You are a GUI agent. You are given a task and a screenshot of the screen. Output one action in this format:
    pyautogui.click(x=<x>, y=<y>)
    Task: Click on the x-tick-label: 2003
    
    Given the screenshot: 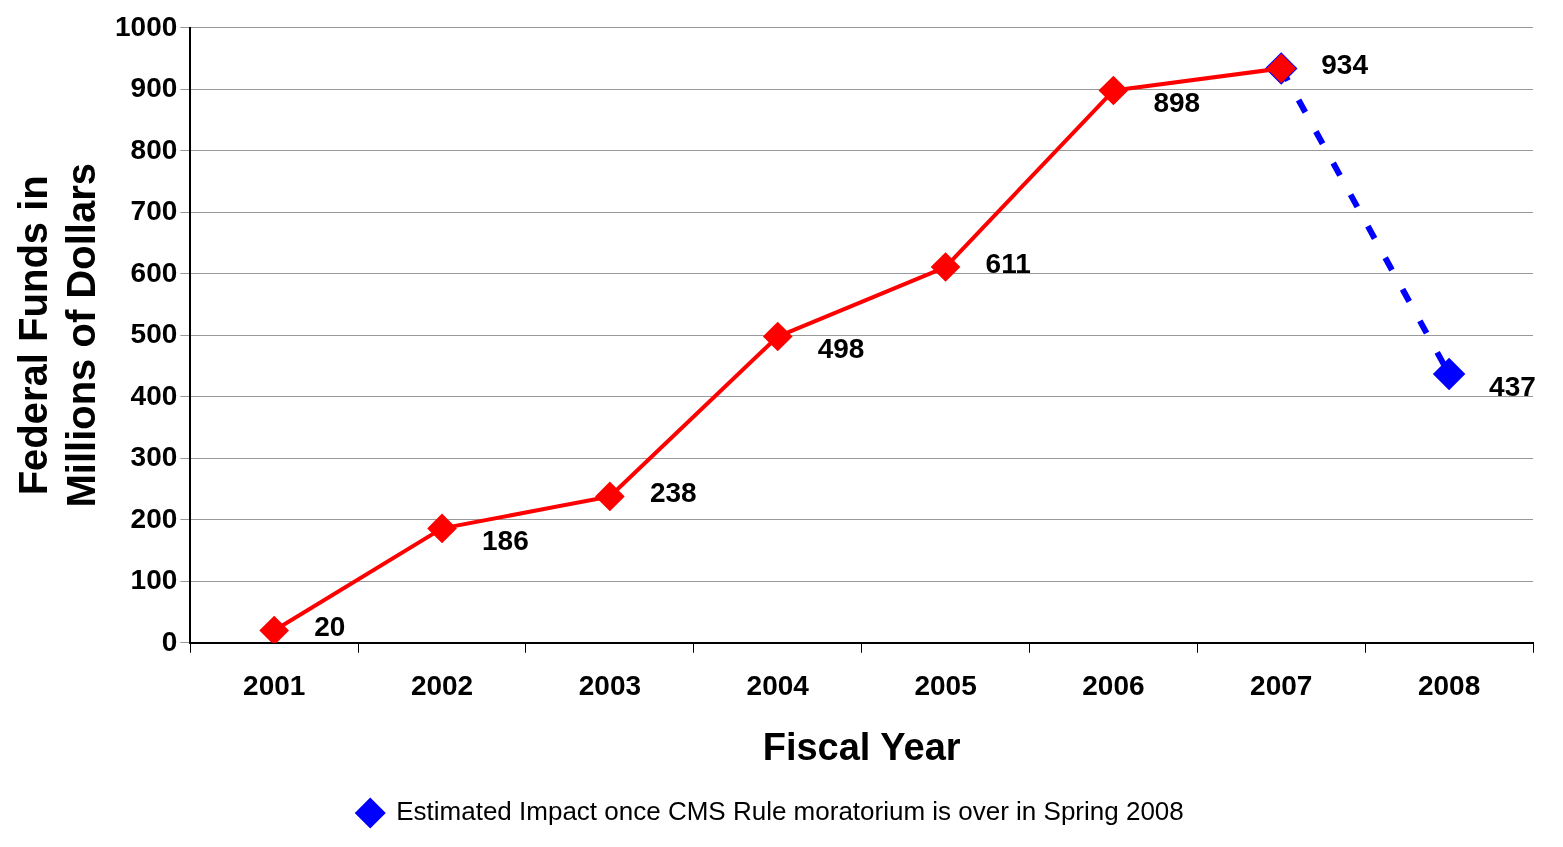 What is the action you would take?
    pyautogui.click(x=610, y=686)
    